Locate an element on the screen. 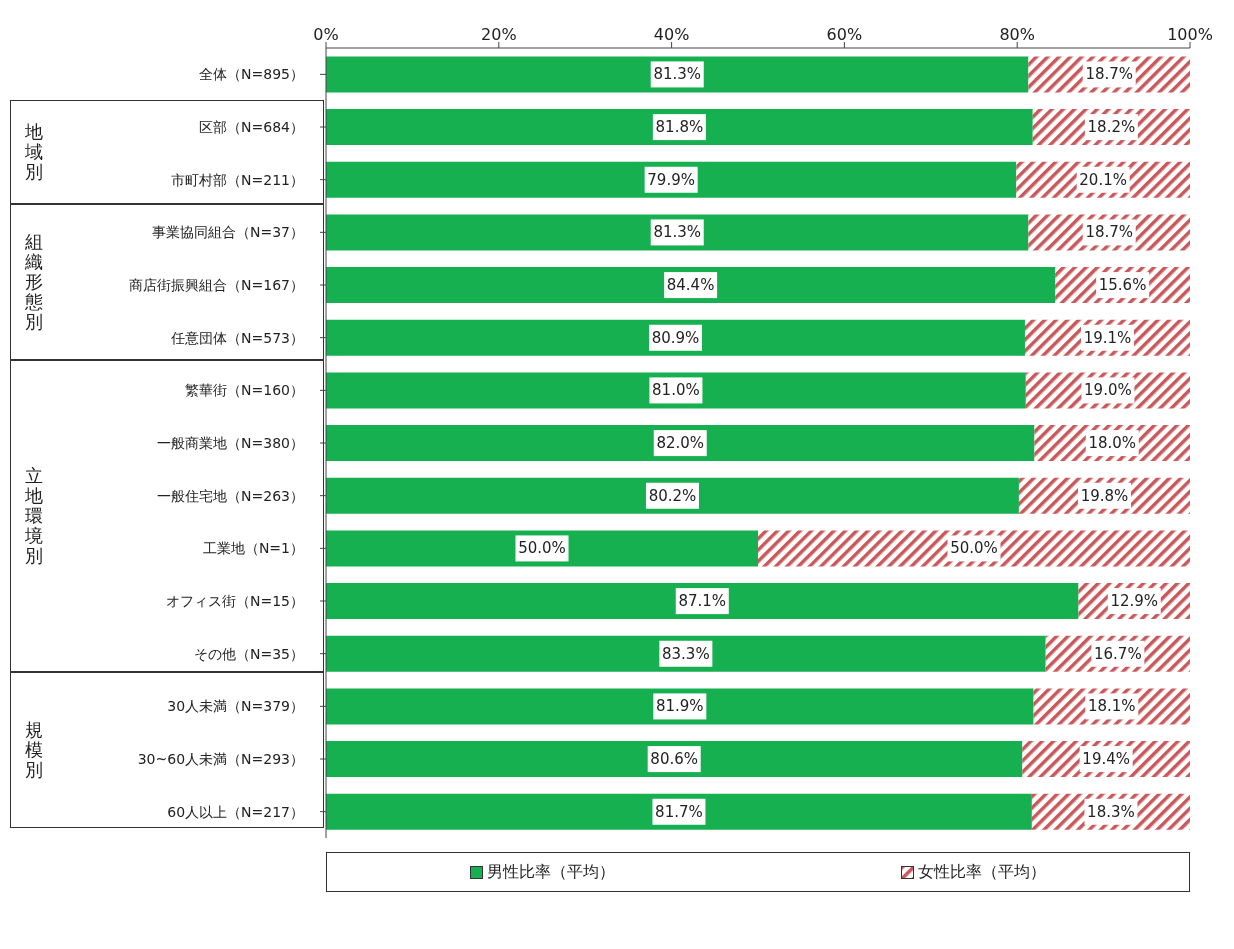  data-label: 87.1% is located at coordinates (702, 601).